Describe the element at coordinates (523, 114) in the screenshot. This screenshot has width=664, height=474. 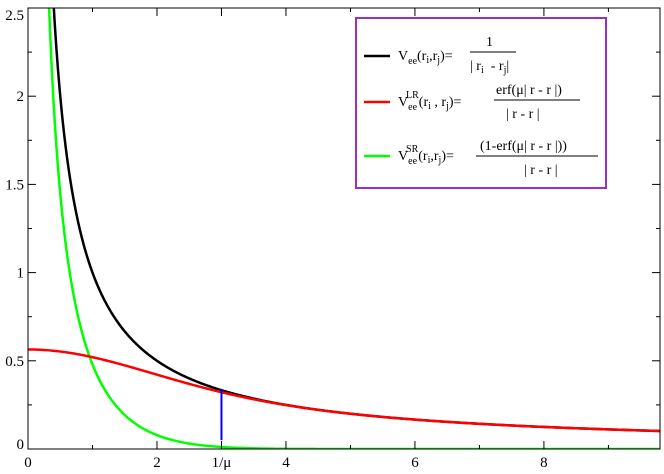
I see `legend-denominator-long-range: | r - r |` at that location.